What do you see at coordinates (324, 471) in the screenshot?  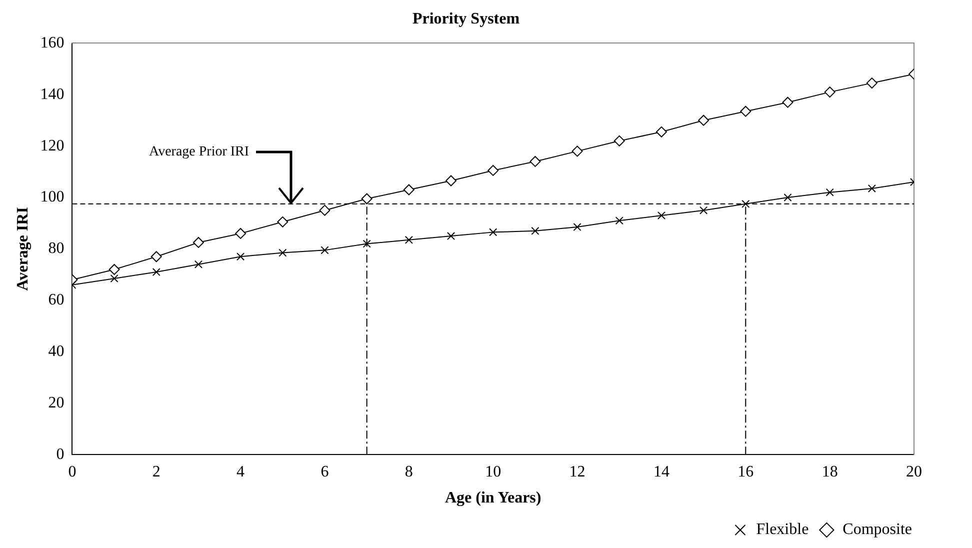 I see `x-tick-label: 6` at bounding box center [324, 471].